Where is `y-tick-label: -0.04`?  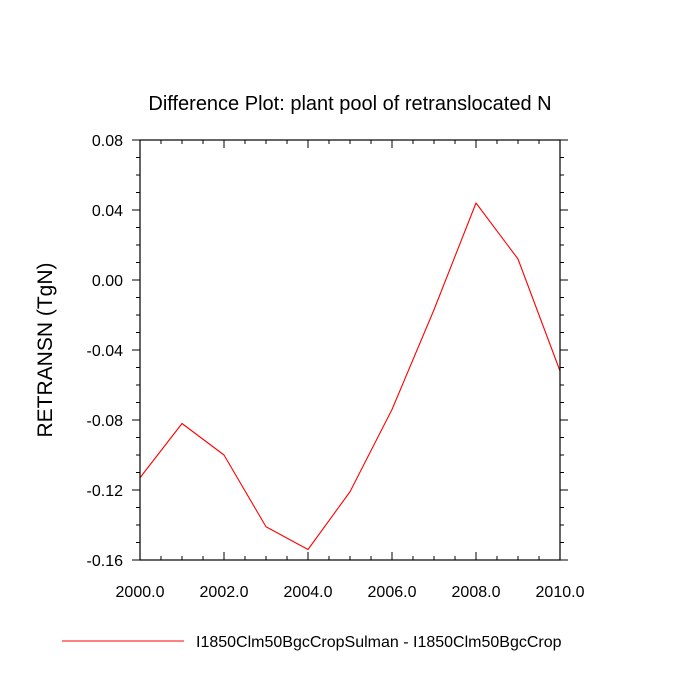 y-tick-label: -0.04 is located at coordinates (105, 351).